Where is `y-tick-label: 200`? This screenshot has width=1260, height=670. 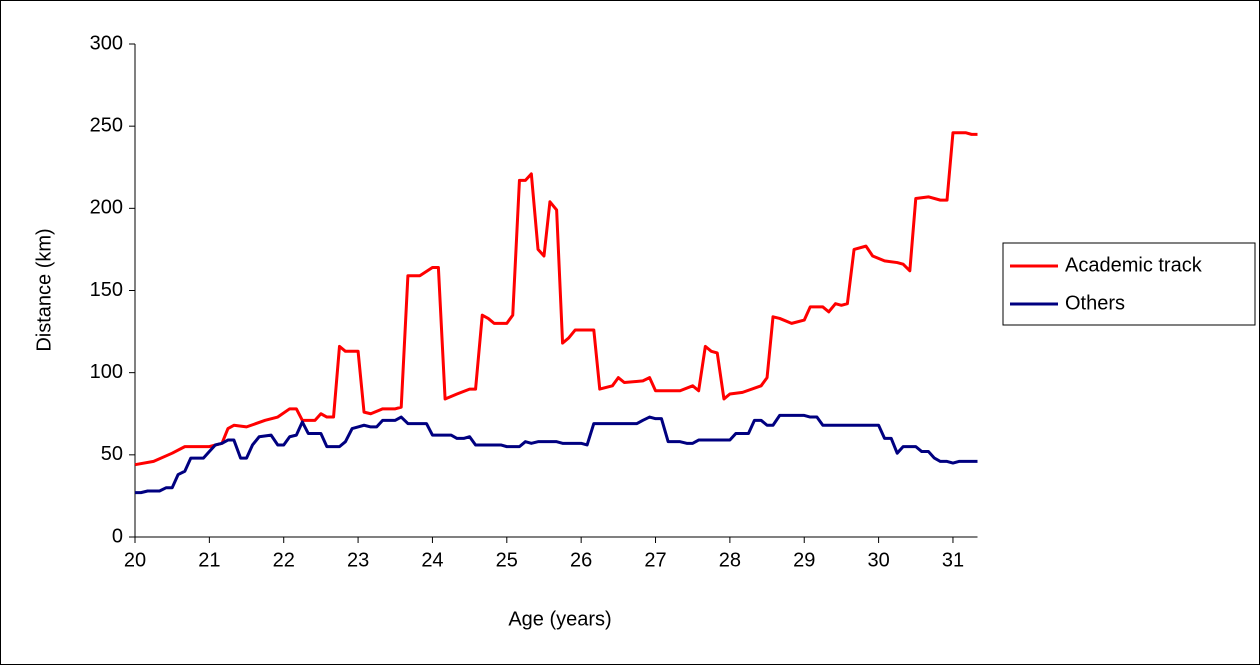 y-tick-label: 200 is located at coordinates (106, 208).